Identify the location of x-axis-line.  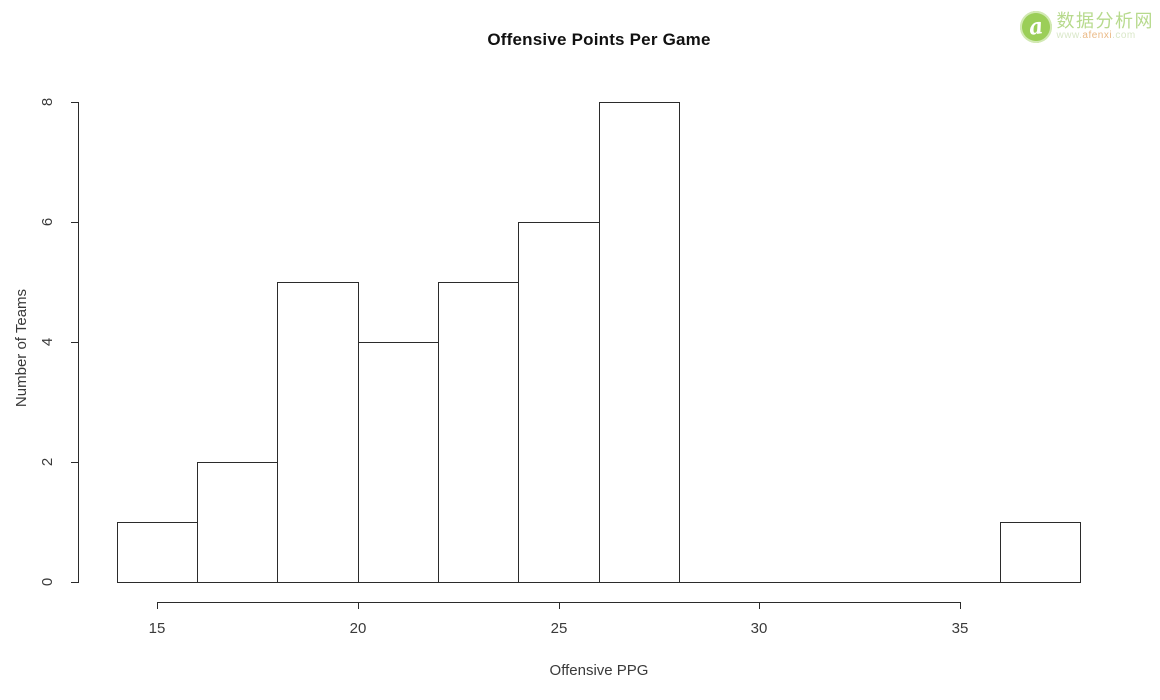
(559, 602).